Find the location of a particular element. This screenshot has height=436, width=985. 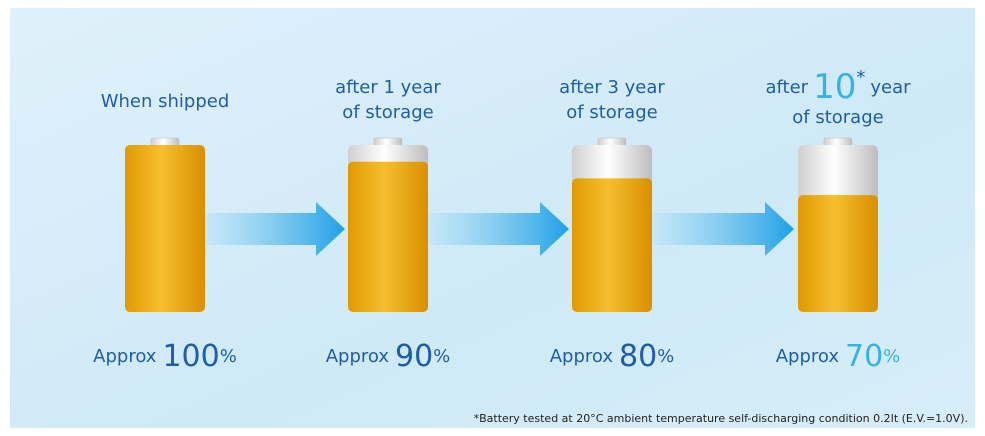

stage: after 3 year of storage Approx 80% is located at coordinates (612, 225).